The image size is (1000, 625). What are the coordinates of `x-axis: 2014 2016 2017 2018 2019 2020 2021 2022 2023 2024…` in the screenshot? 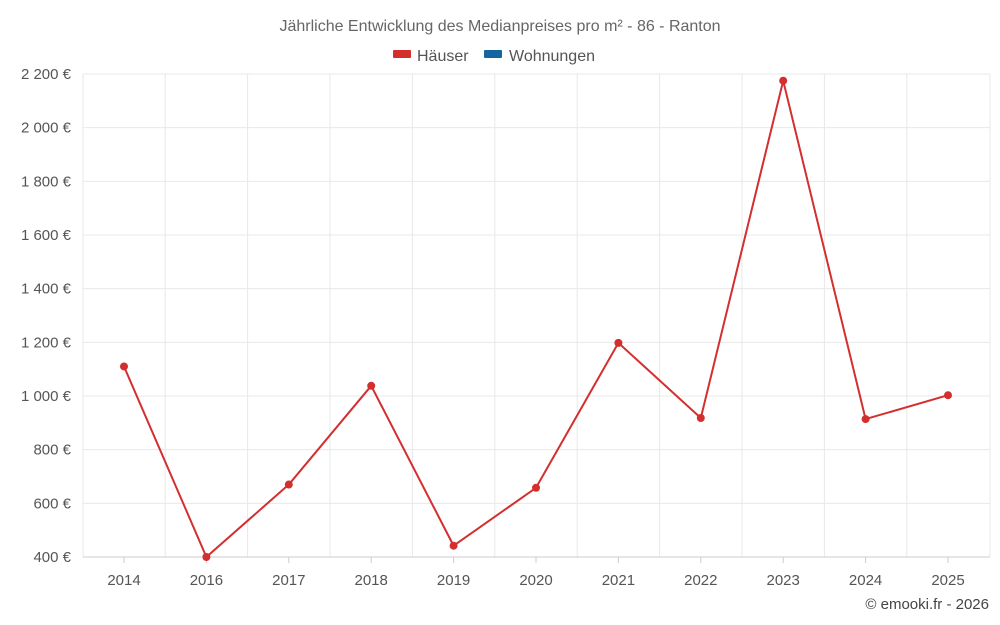 It's located at (536, 573).